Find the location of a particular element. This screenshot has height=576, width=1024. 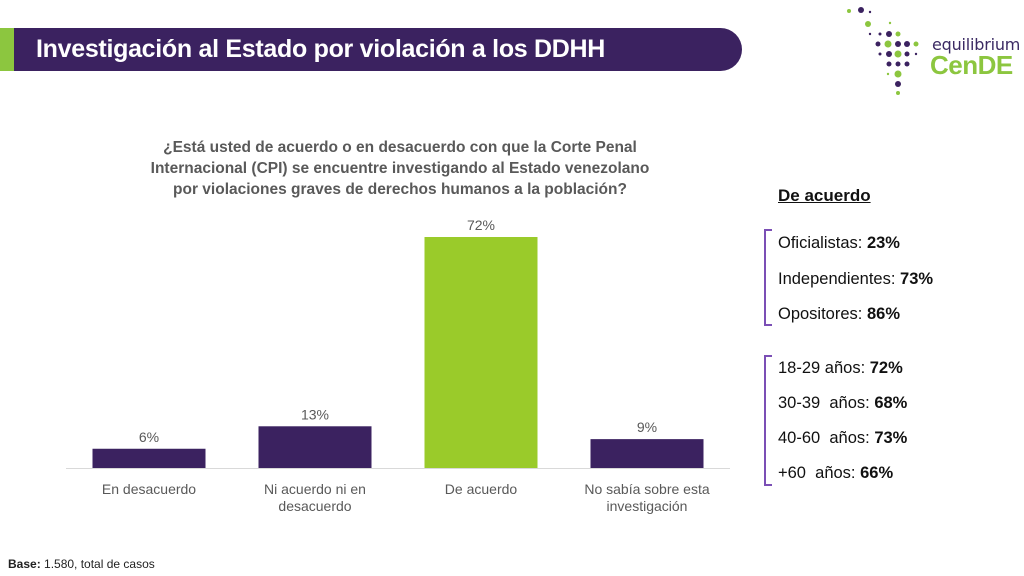

x-tick-label-line: desacuerdo is located at coordinates (315, 506).